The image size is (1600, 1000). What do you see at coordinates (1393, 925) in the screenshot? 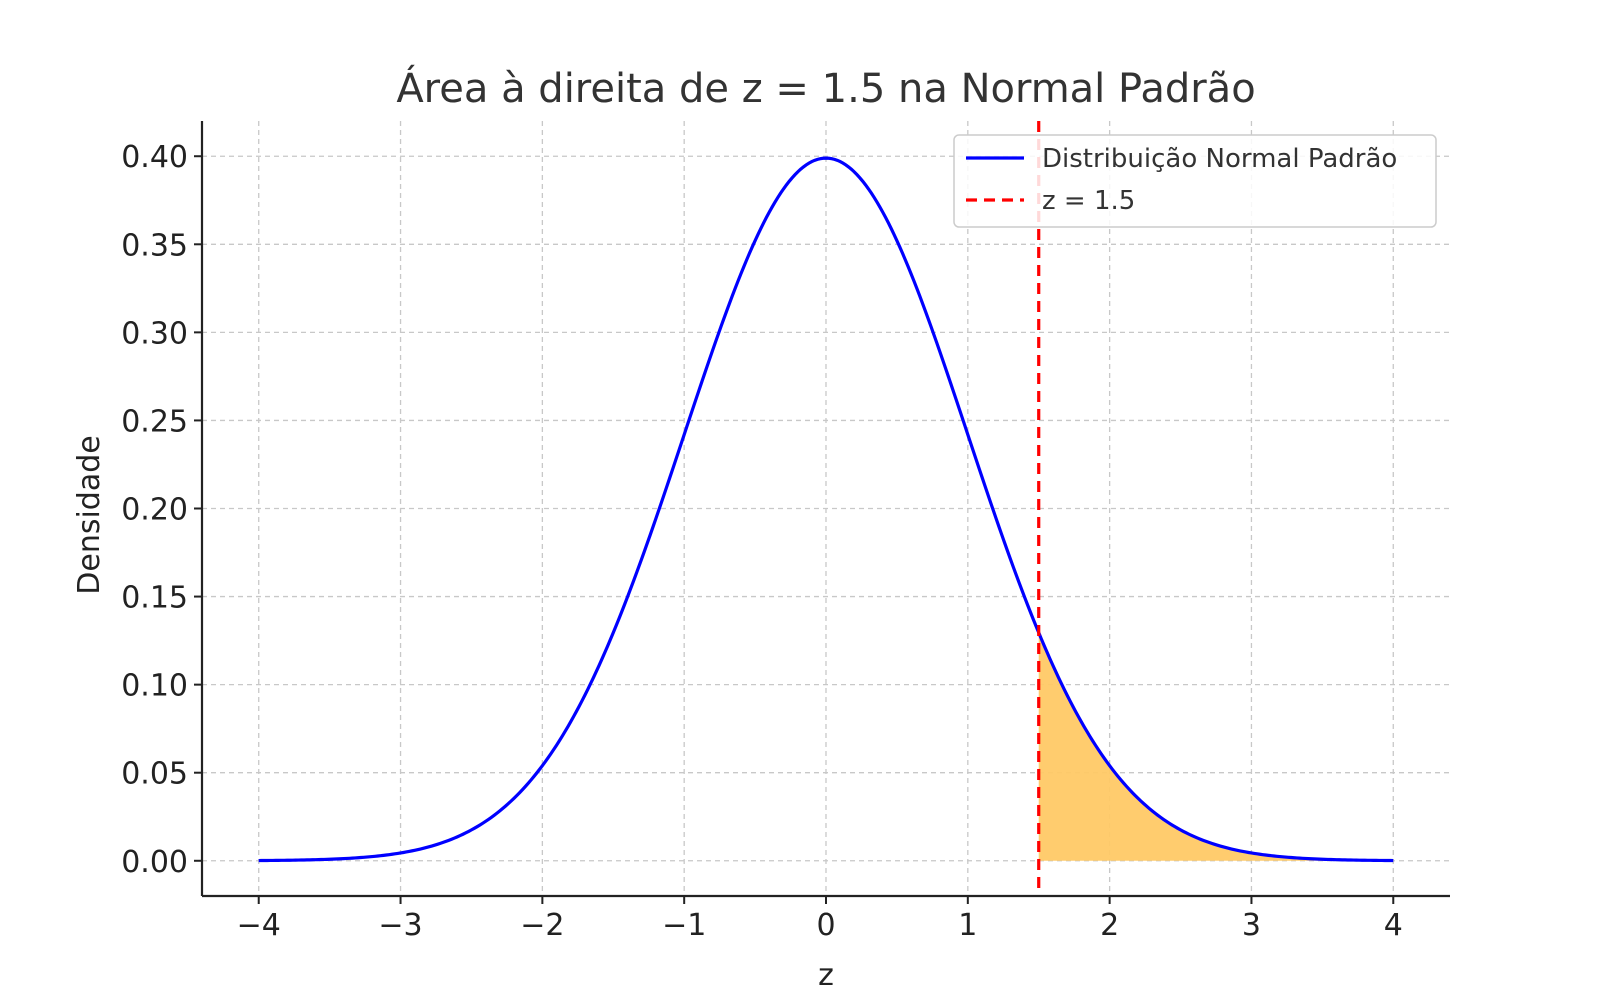
I see `x-tick-label: 4` at bounding box center [1393, 925].